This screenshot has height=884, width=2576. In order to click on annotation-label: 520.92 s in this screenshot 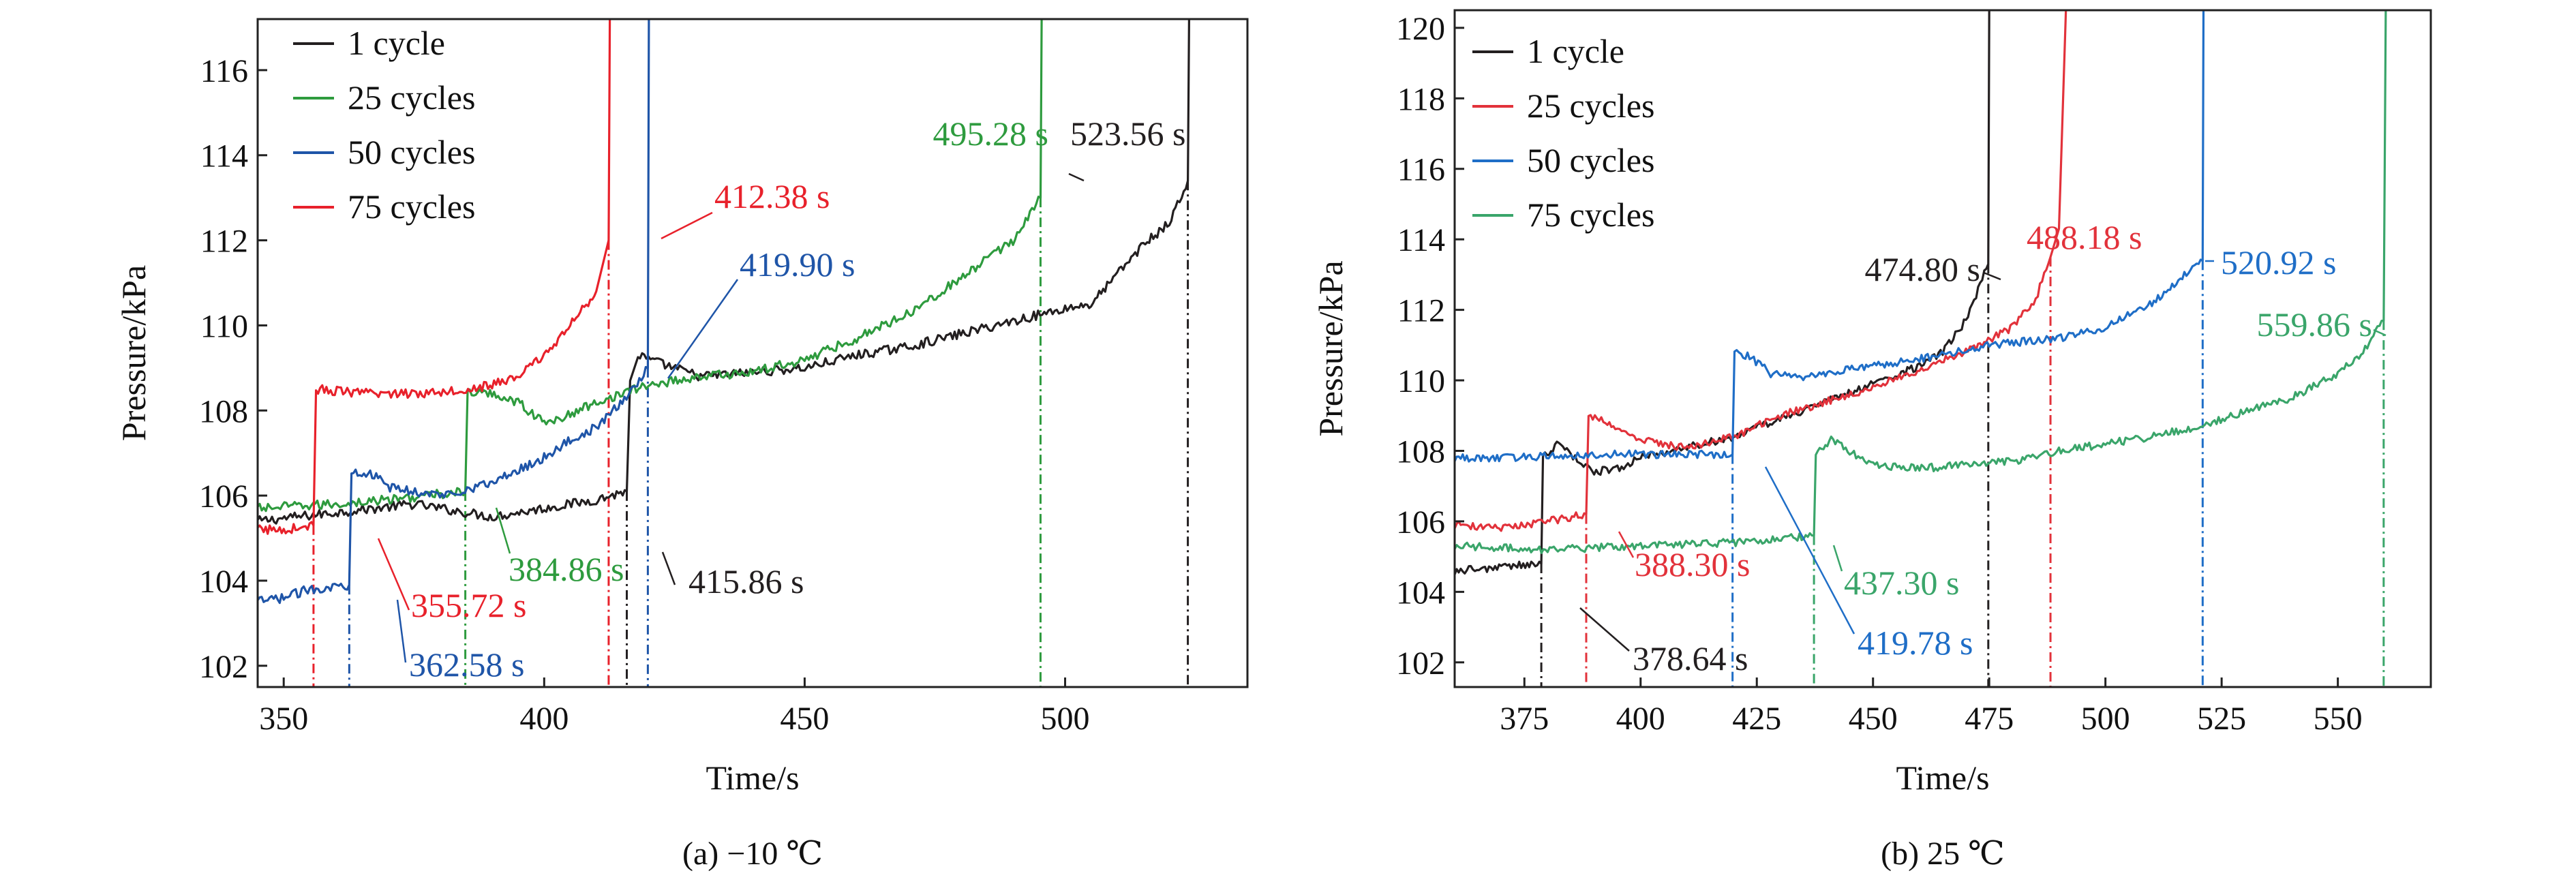, I will do `click(2278, 262)`.